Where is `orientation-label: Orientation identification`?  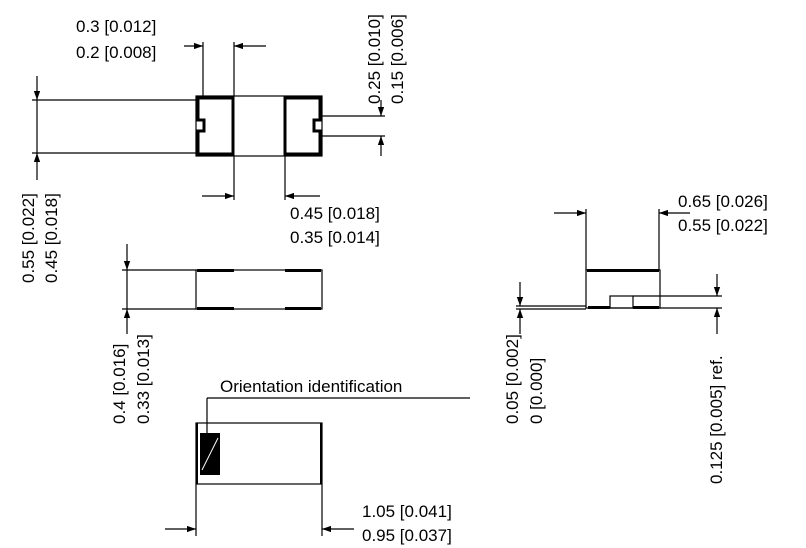
orientation-label: Orientation identification is located at coordinates (311, 386).